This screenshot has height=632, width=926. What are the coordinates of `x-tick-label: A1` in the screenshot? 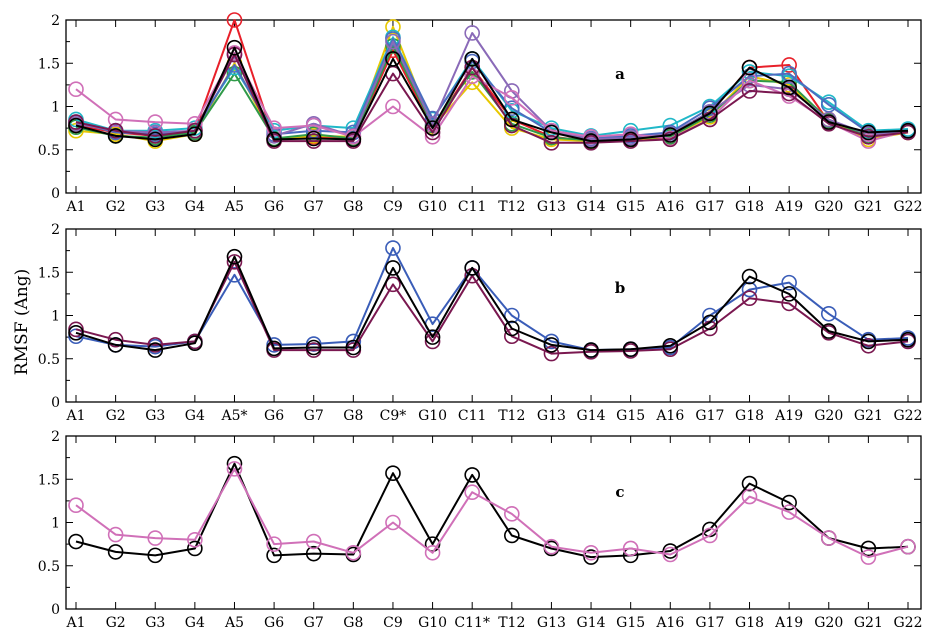 It's located at (75, 623).